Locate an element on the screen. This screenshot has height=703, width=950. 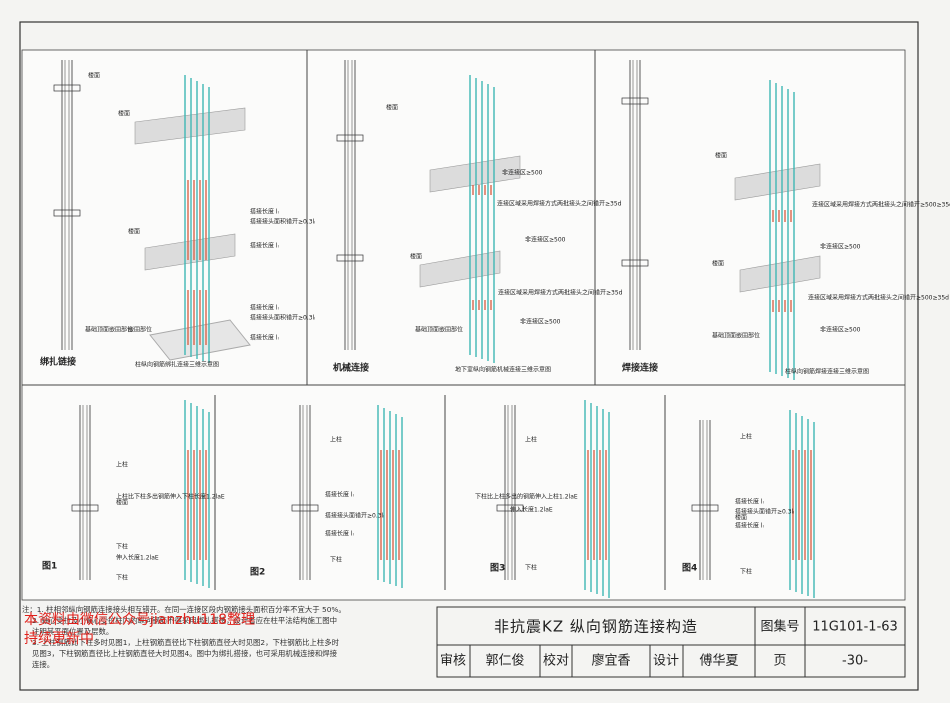
panel-caption: 绑扎链接 is located at coordinates (58, 362).